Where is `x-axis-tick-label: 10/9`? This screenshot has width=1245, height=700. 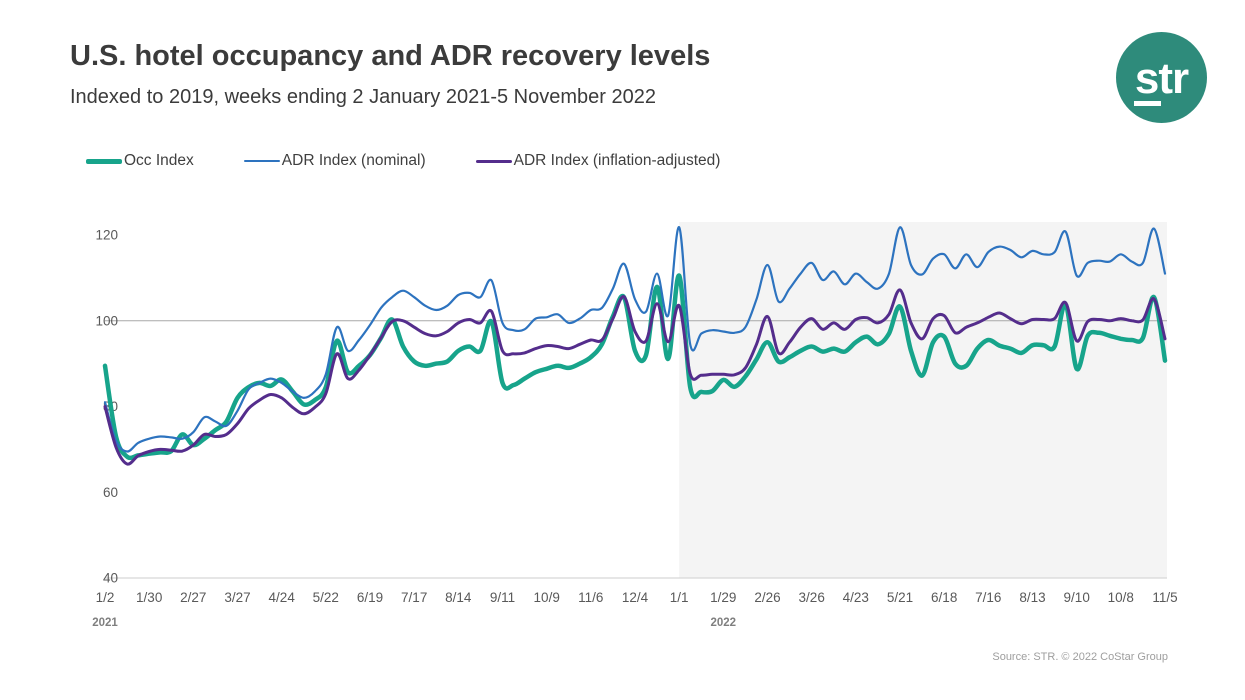
x-axis-tick-label: 10/9 is located at coordinates (547, 597).